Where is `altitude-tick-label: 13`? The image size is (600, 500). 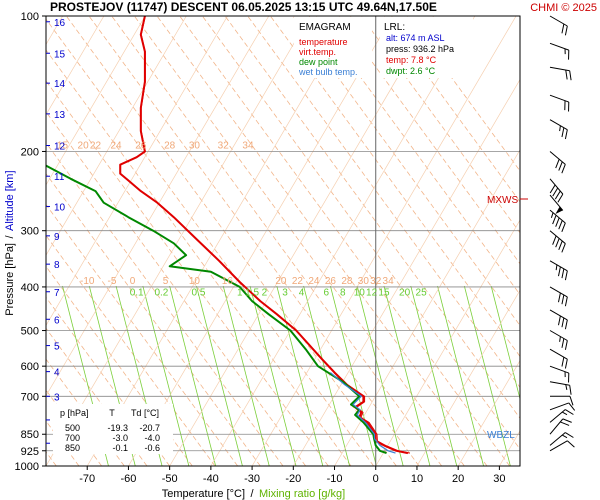
altitude-tick-label: 13 is located at coordinates (60, 115).